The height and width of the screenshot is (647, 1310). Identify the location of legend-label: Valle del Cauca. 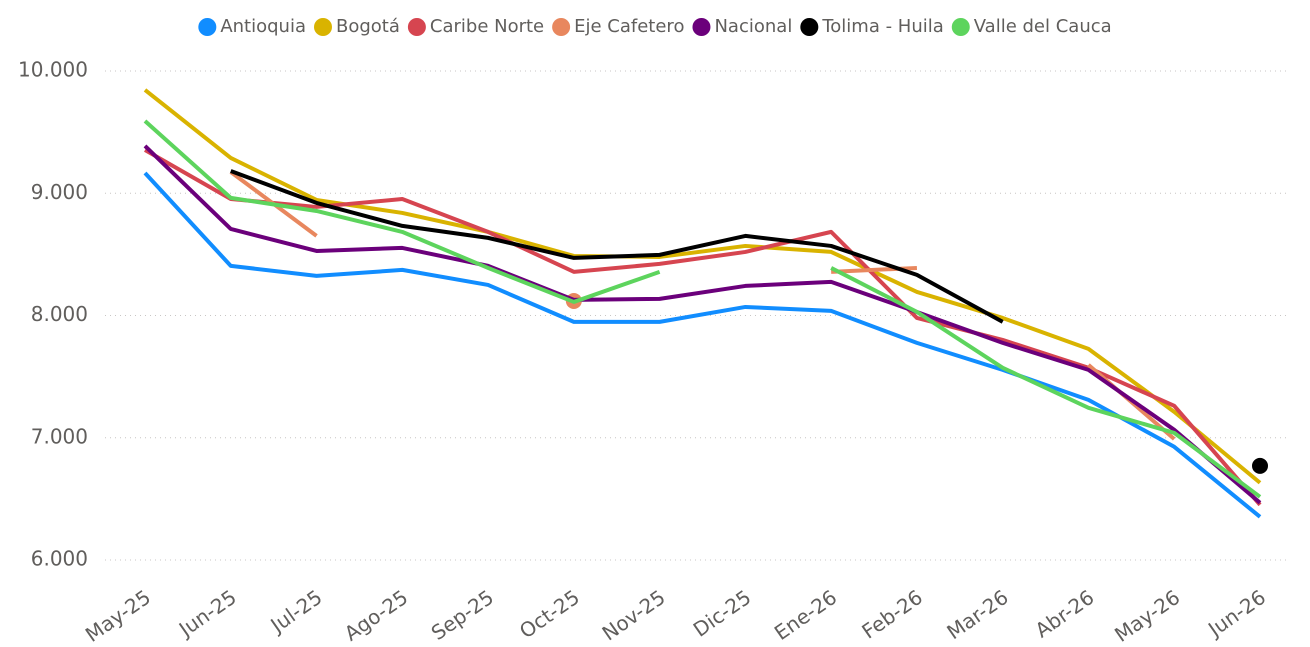
(1043, 26).